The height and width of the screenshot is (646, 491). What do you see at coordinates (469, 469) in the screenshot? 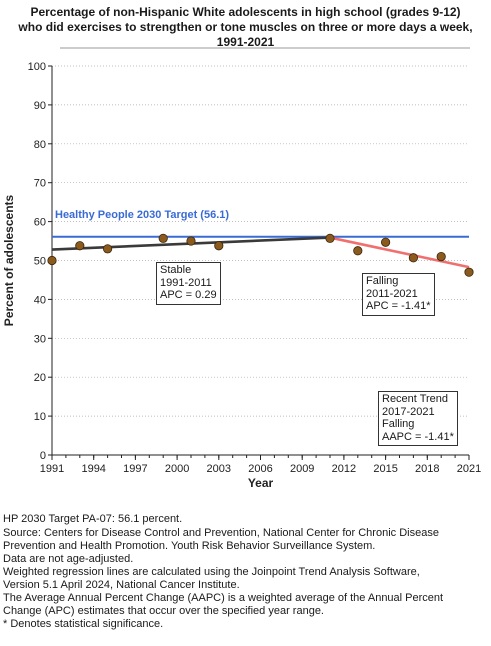
I see `x-tick-label: 2021` at bounding box center [469, 469].